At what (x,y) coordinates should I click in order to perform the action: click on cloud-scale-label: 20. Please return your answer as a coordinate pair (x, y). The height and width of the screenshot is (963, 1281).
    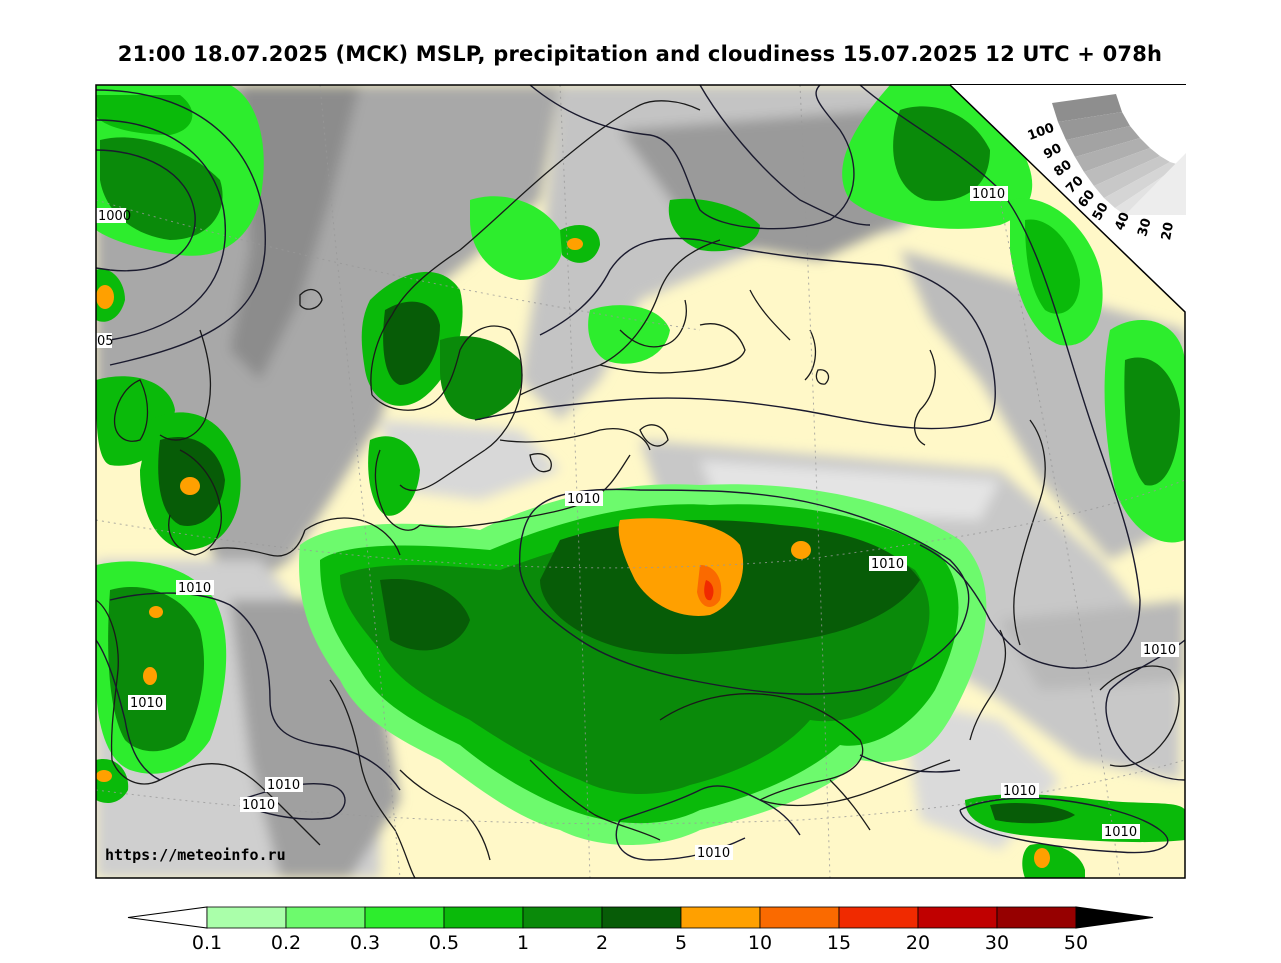
    Looking at the image, I should click on (1168, 231).